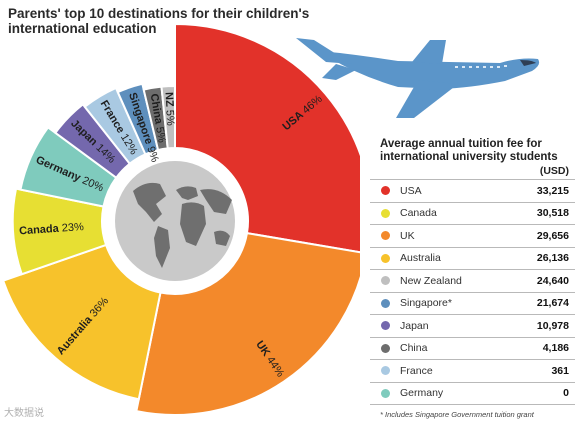  Describe the element at coordinates (472, 259) in the screenshot. I see `table-row: Australia 26,136` at that location.